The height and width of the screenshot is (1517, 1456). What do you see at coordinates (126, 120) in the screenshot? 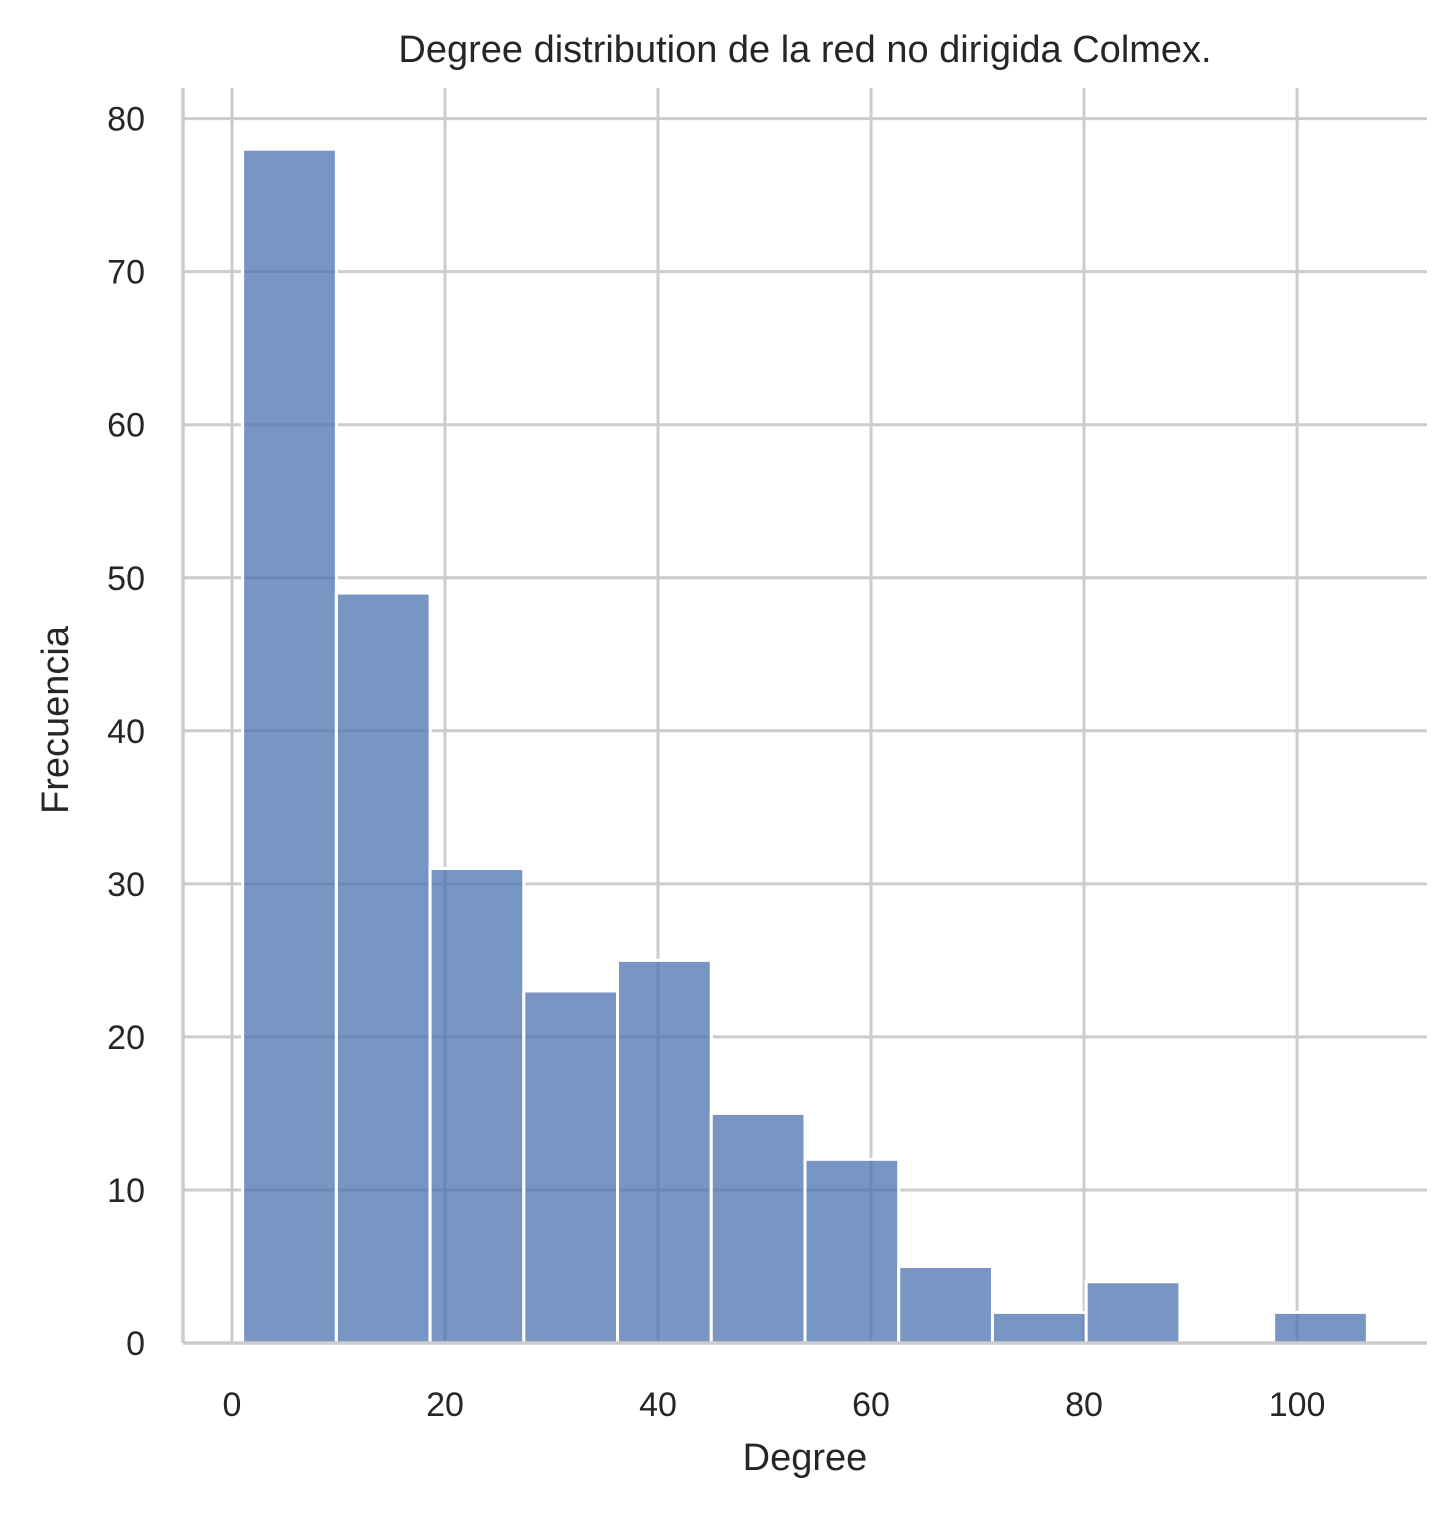
I see `y-tick-label: 80` at bounding box center [126, 120].